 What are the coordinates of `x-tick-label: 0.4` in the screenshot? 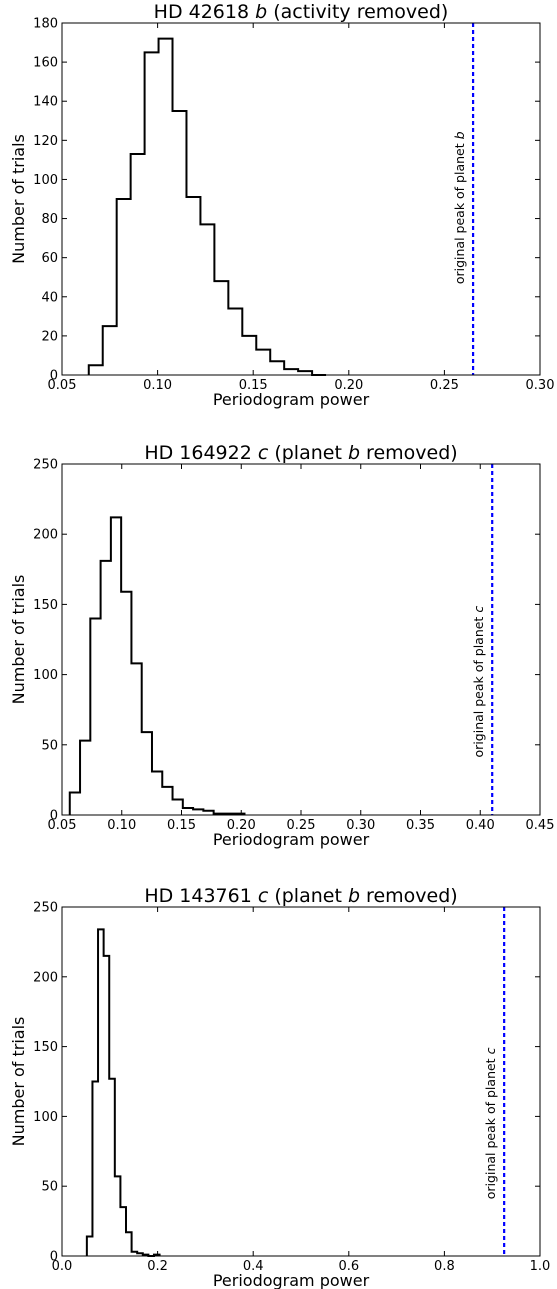 It's located at (253, 1266).